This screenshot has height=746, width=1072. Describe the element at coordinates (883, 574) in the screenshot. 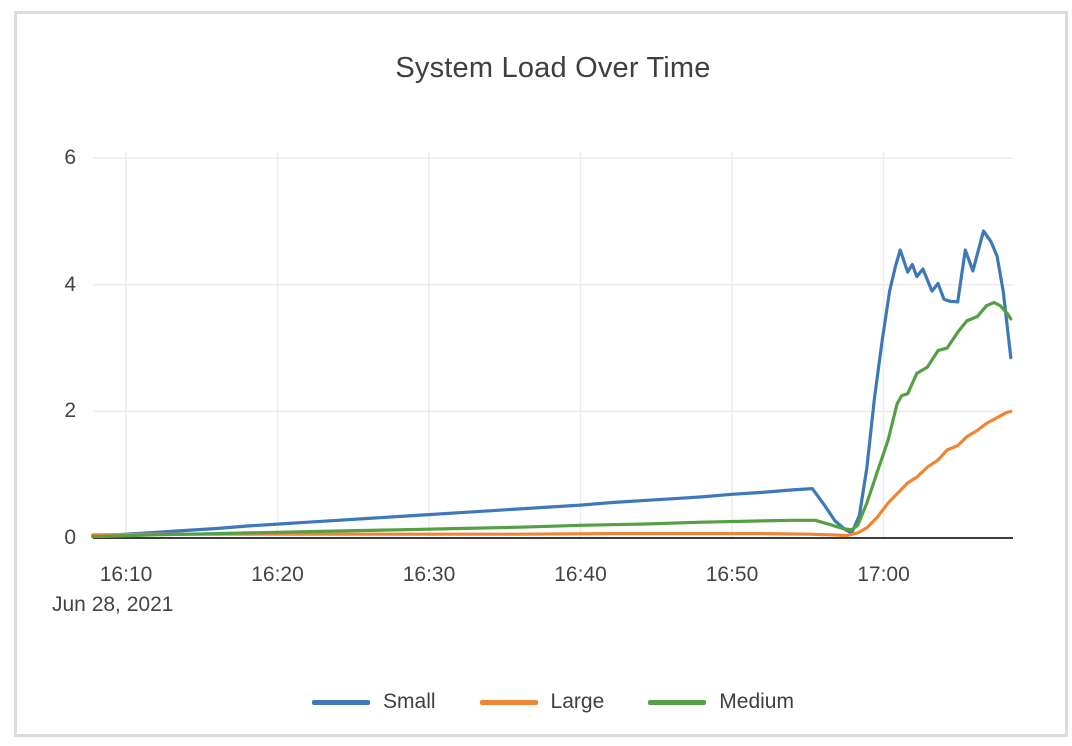

I see `x-tick-label: 17:00` at that location.